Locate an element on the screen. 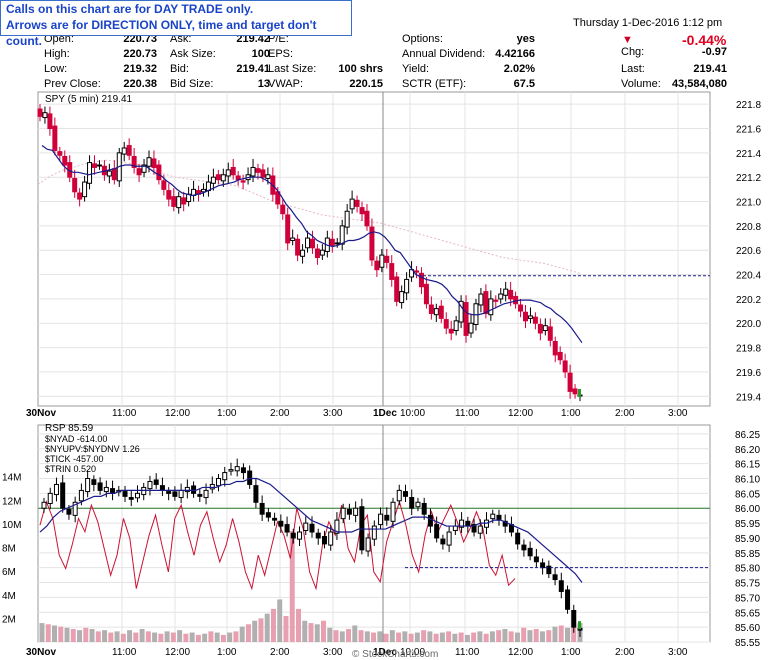 The height and width of the screenshot is (660, 780). volume-axis-label: 10M is located at coordinates (11, 525).